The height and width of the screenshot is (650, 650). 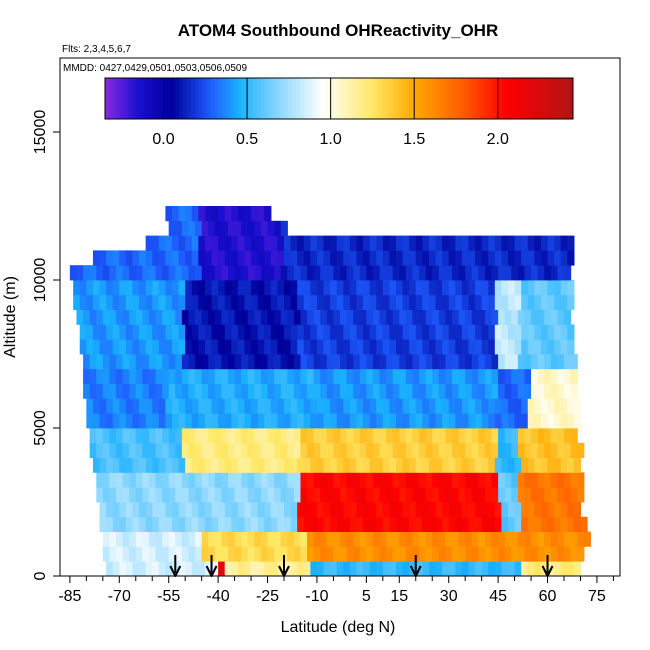 What do you see at coordinates (338, 30) in the screenshot?
I see `chart-title: ATOM4 Southbound OHReactivity_OHR` at bounding box center [338, 30].